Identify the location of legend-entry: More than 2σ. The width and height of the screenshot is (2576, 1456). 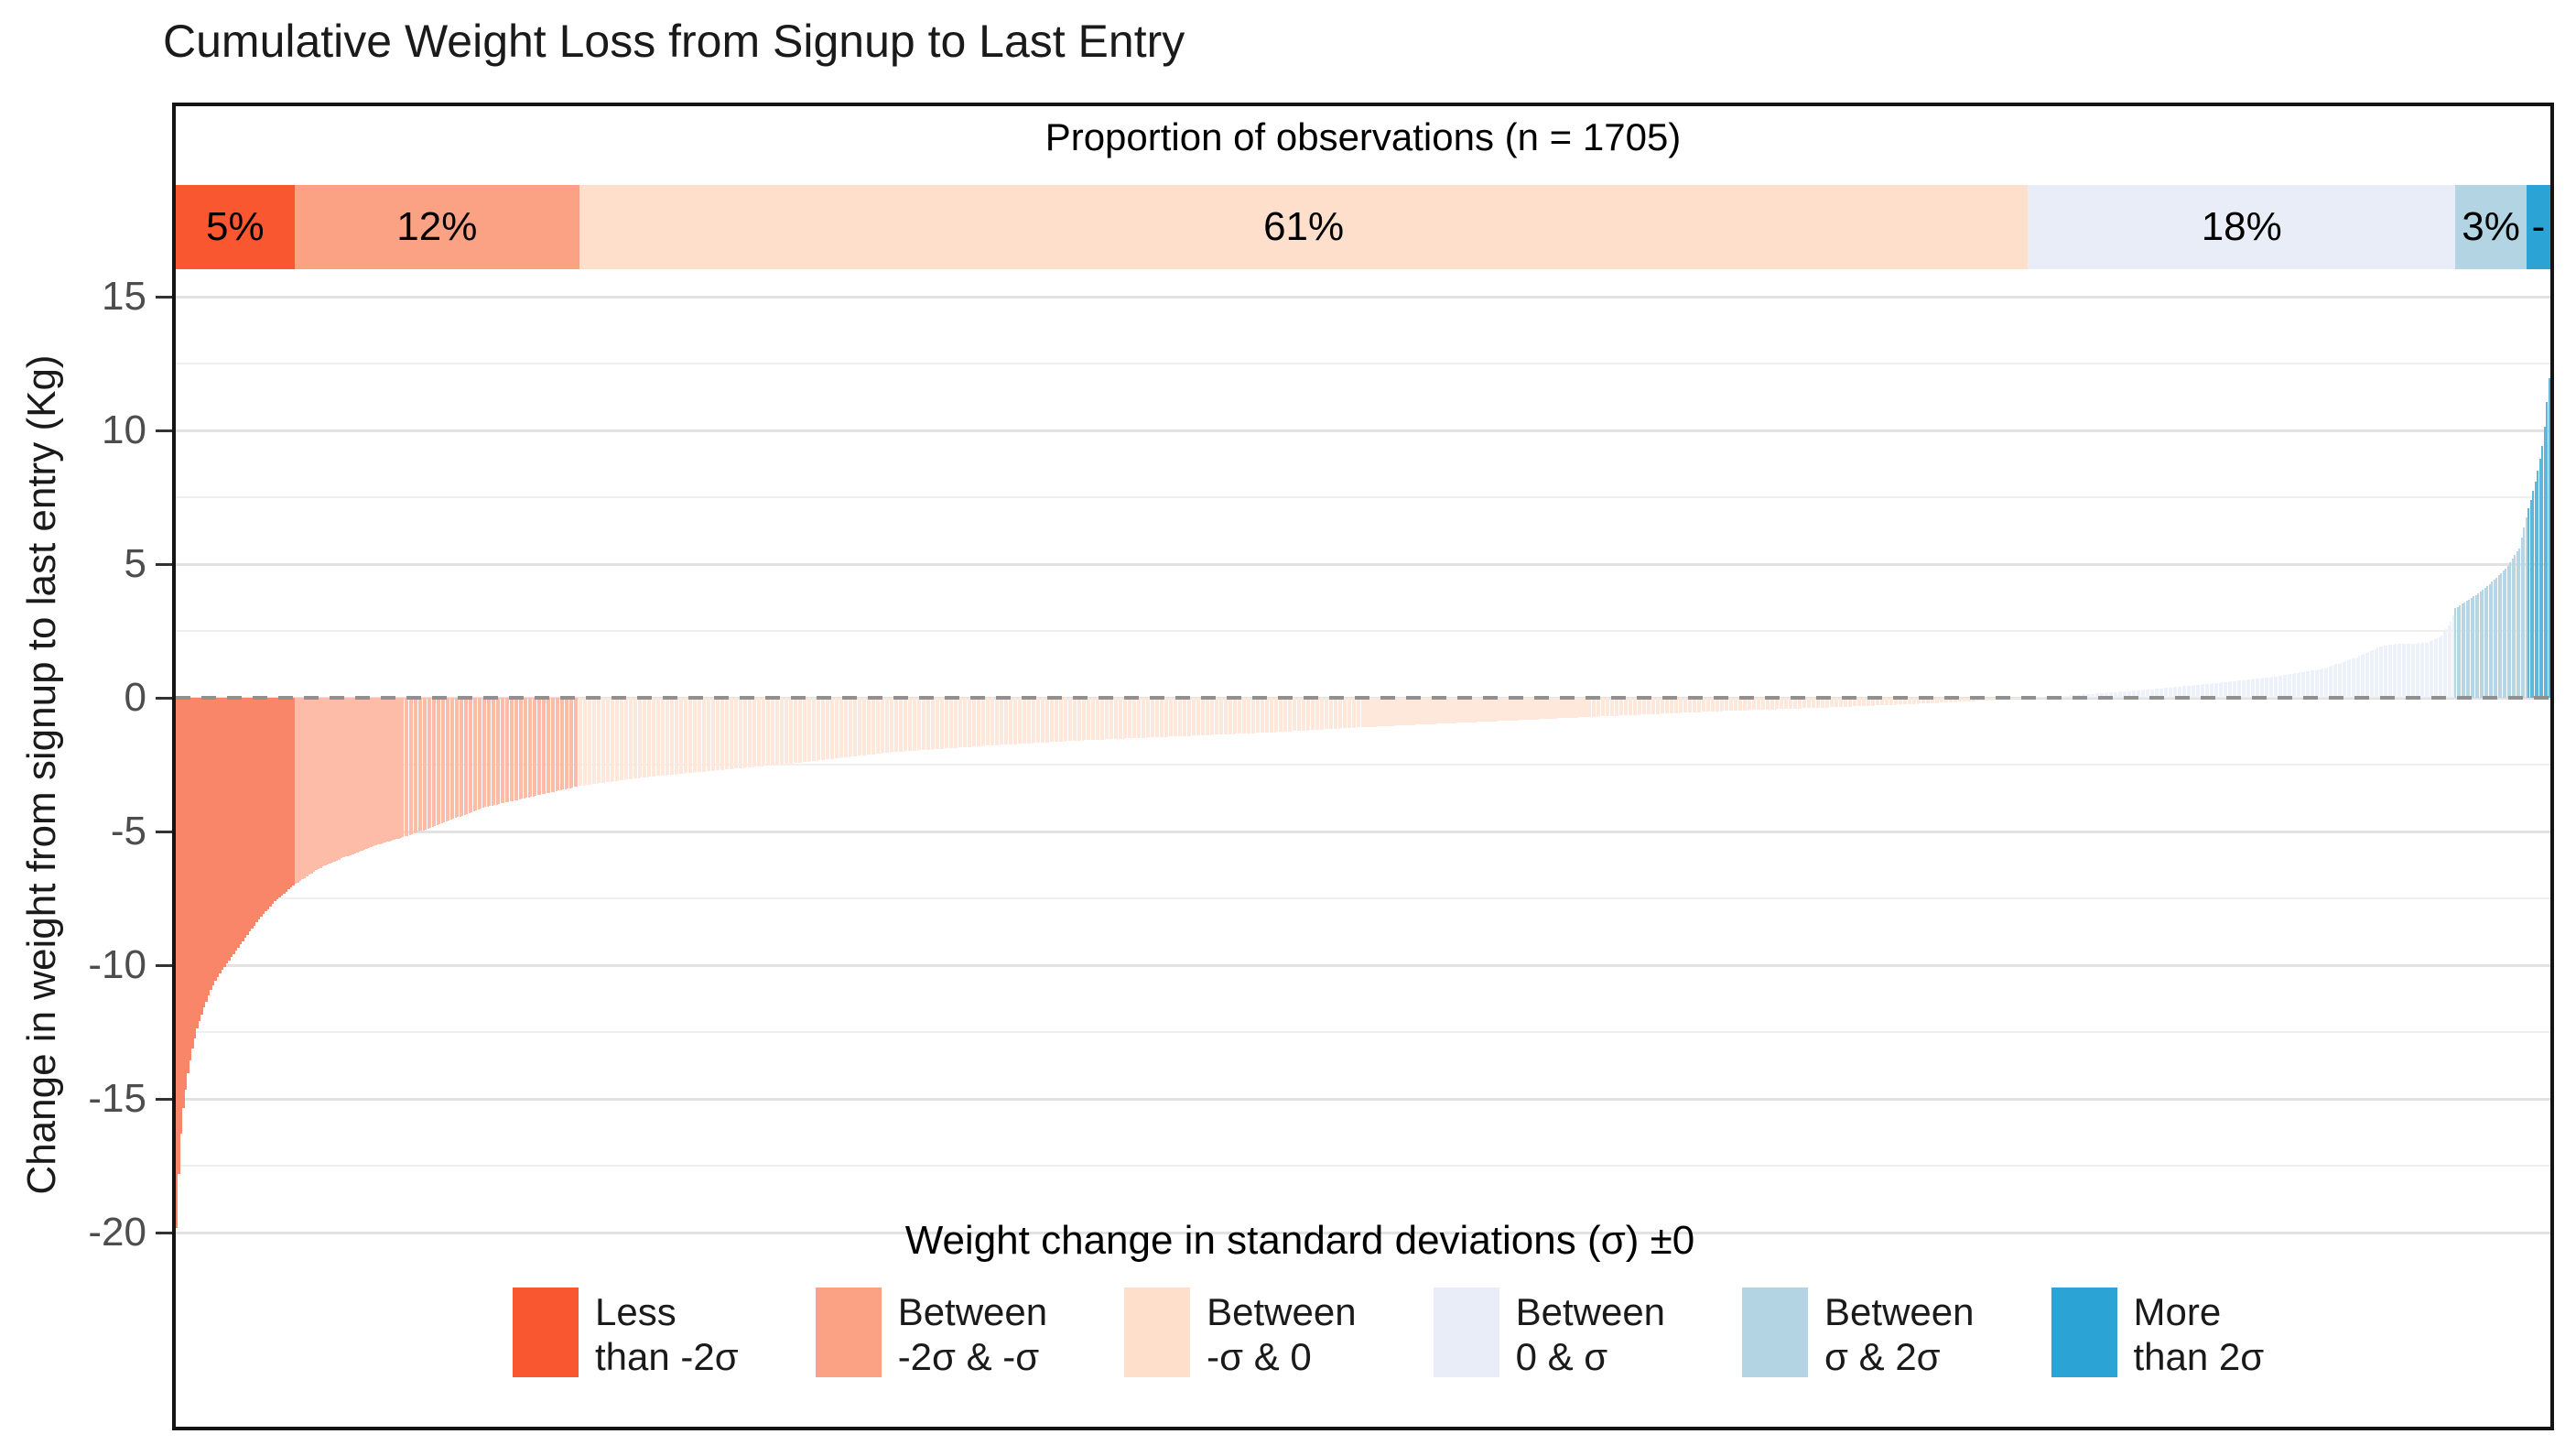
(2158, 1333).